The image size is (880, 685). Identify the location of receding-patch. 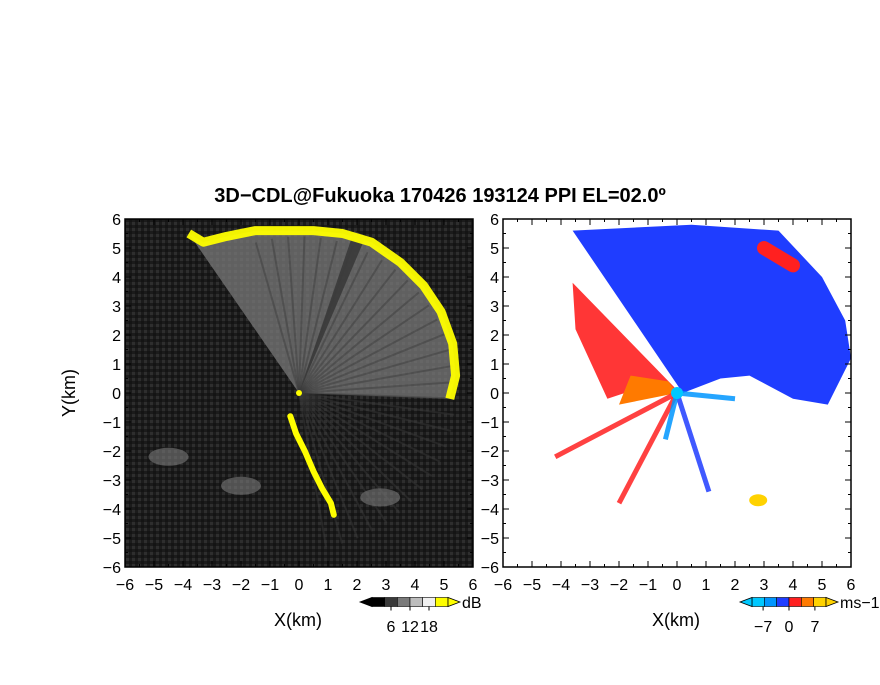
(778, 257).